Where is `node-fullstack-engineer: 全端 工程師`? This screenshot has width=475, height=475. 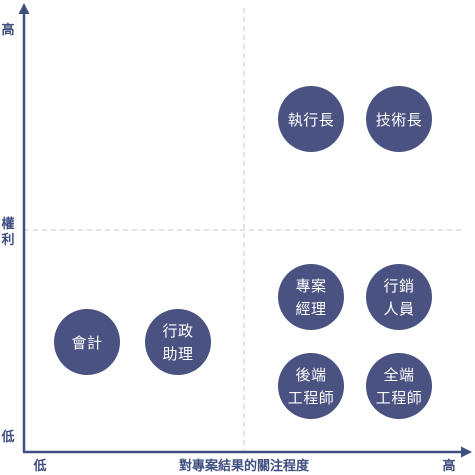
node-fullstack-engineer: 全端 工程師 is located at coordinates (399, 386).